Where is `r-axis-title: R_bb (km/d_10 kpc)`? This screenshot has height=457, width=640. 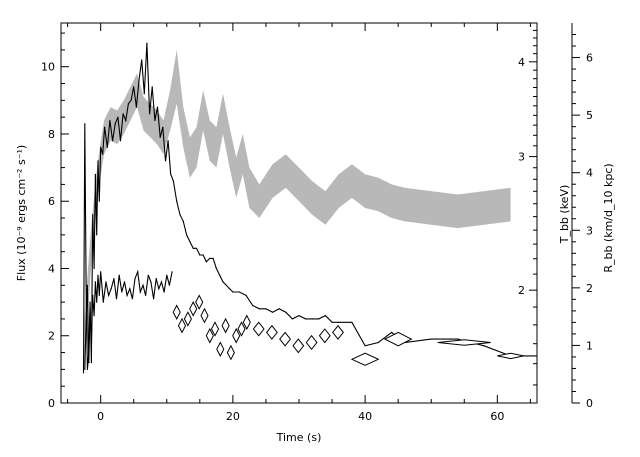
r-axis-title: R_bb (km/d_10 kpc) is located at coordinates (608, 217).